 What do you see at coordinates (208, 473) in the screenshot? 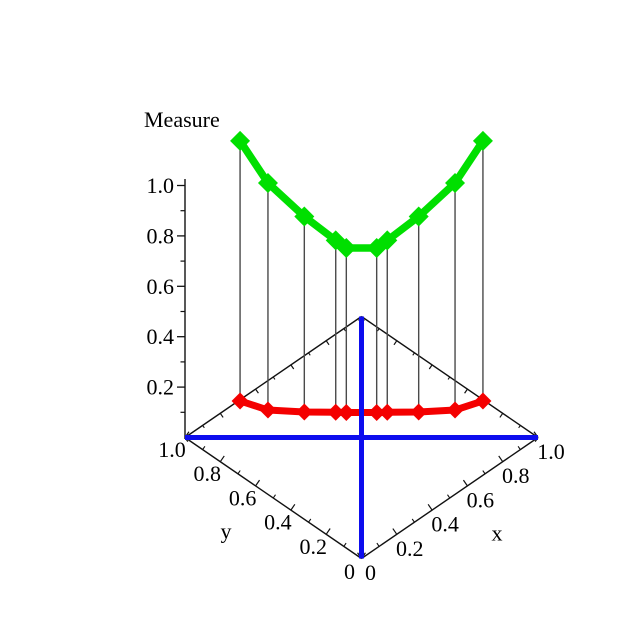
I see `y-tick-label: 0.8` at bounding box center [208, 473].